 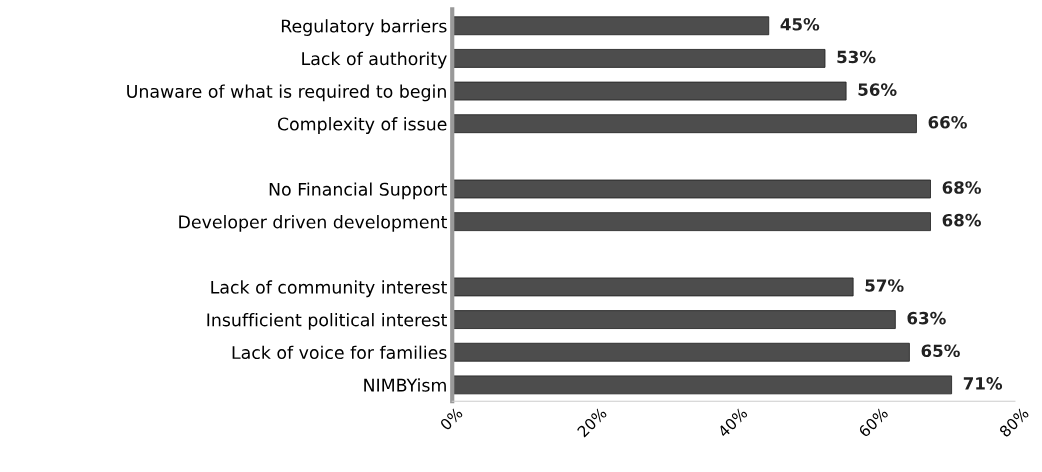 I want to click on y-tick-label: Insufficient political interest, so click(x=327, y=321).